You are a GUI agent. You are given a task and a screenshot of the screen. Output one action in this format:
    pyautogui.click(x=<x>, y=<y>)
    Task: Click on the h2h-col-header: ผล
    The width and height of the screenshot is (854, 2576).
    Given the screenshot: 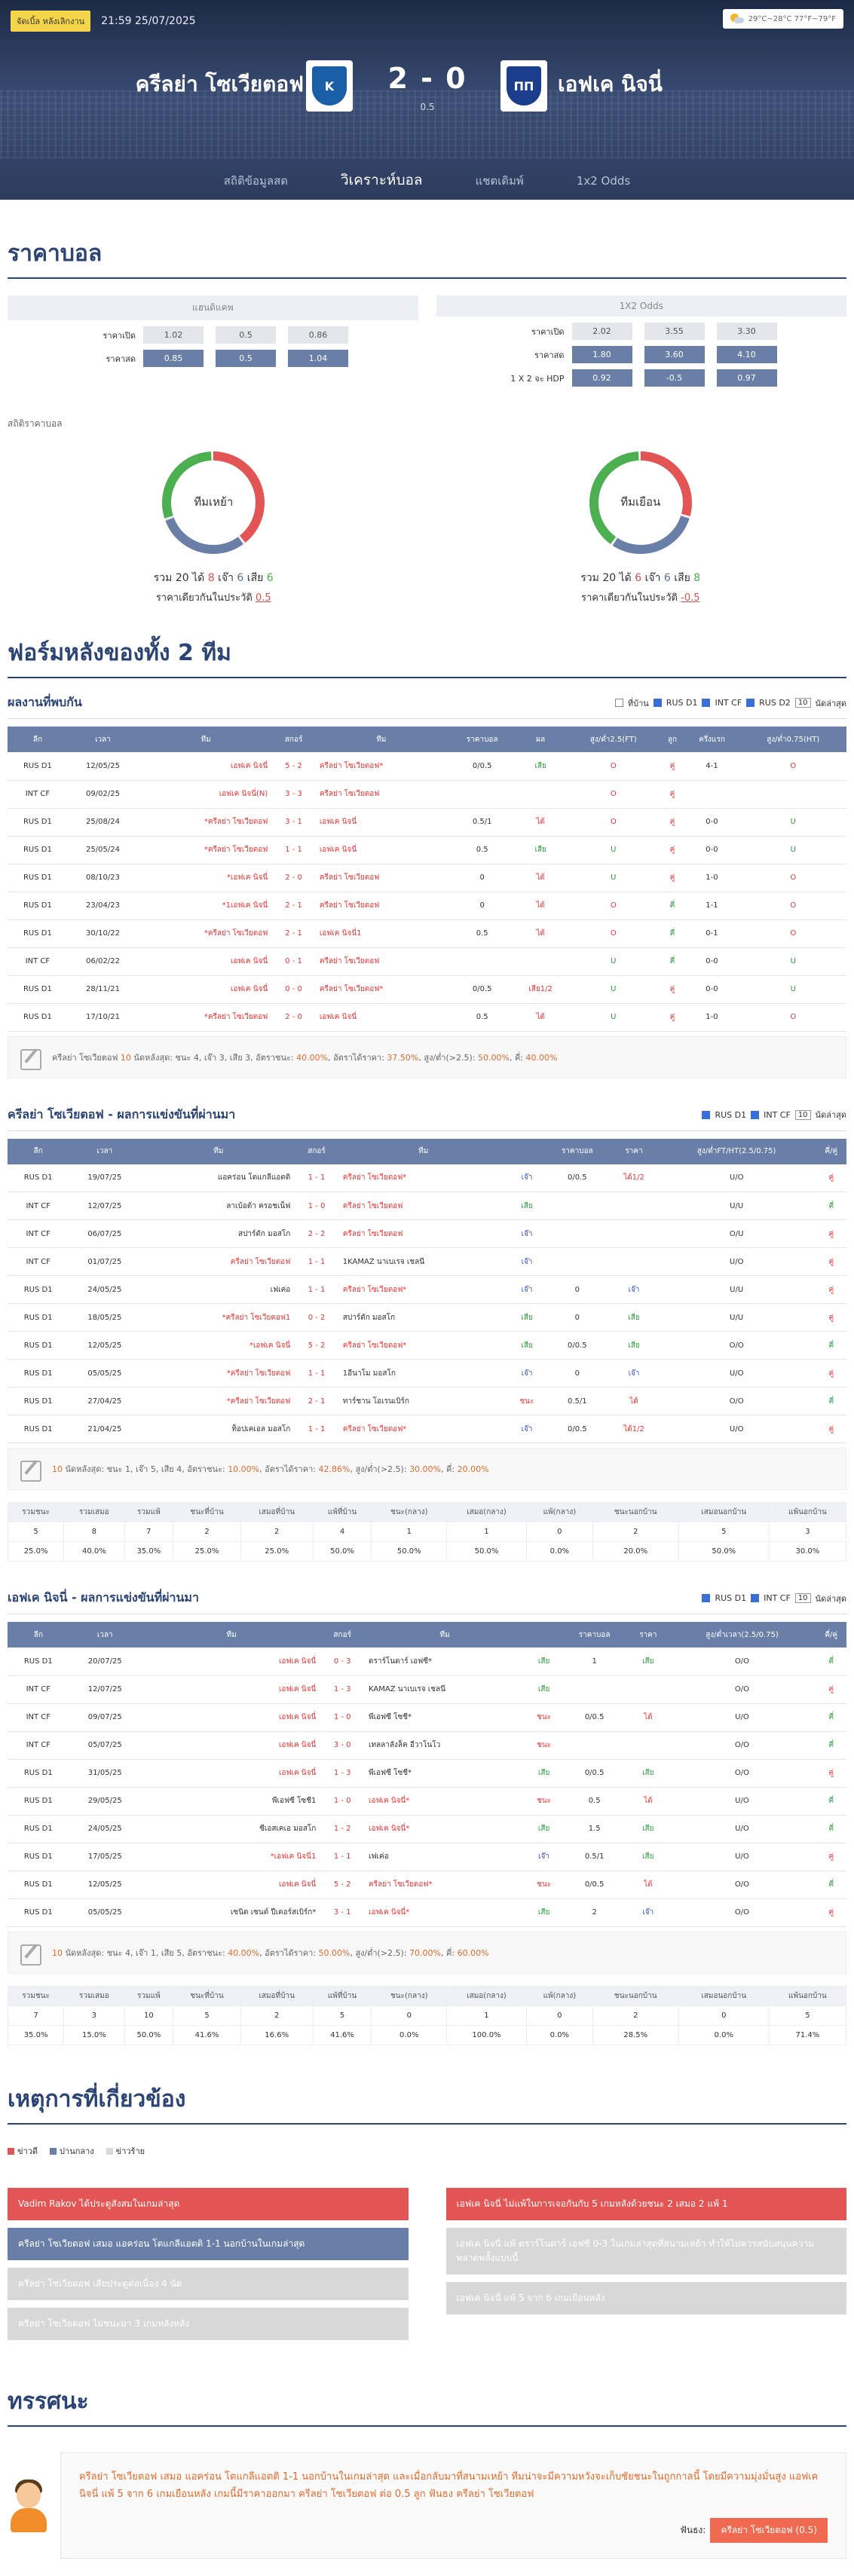 What is the action you would take?
    pyautogui.click(x=541, y=739)
    